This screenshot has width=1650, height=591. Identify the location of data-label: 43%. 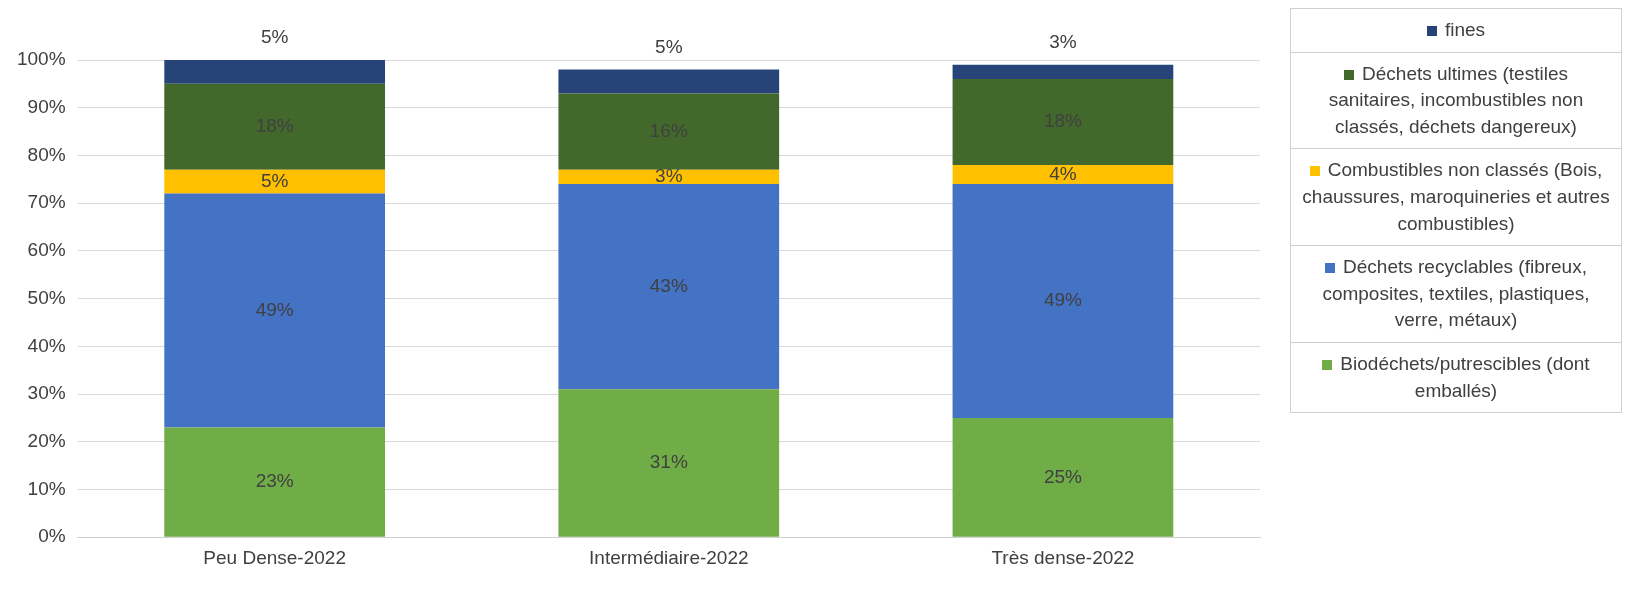
(668, 285).